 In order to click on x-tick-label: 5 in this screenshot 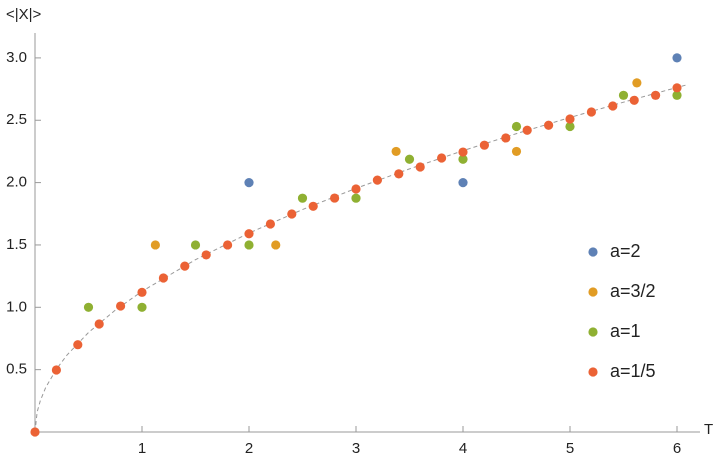, I will do `click(570, 448)`.